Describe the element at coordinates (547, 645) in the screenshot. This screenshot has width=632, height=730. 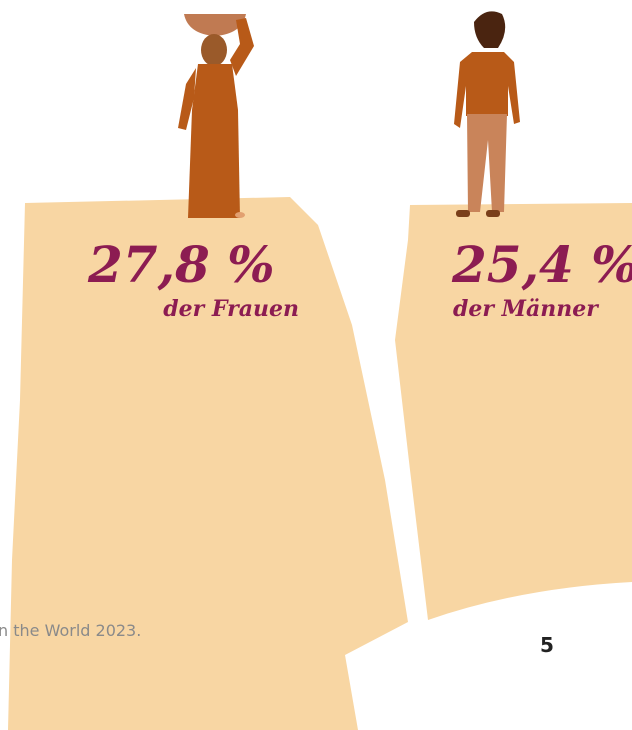
I see `page-number: 5` at that location.